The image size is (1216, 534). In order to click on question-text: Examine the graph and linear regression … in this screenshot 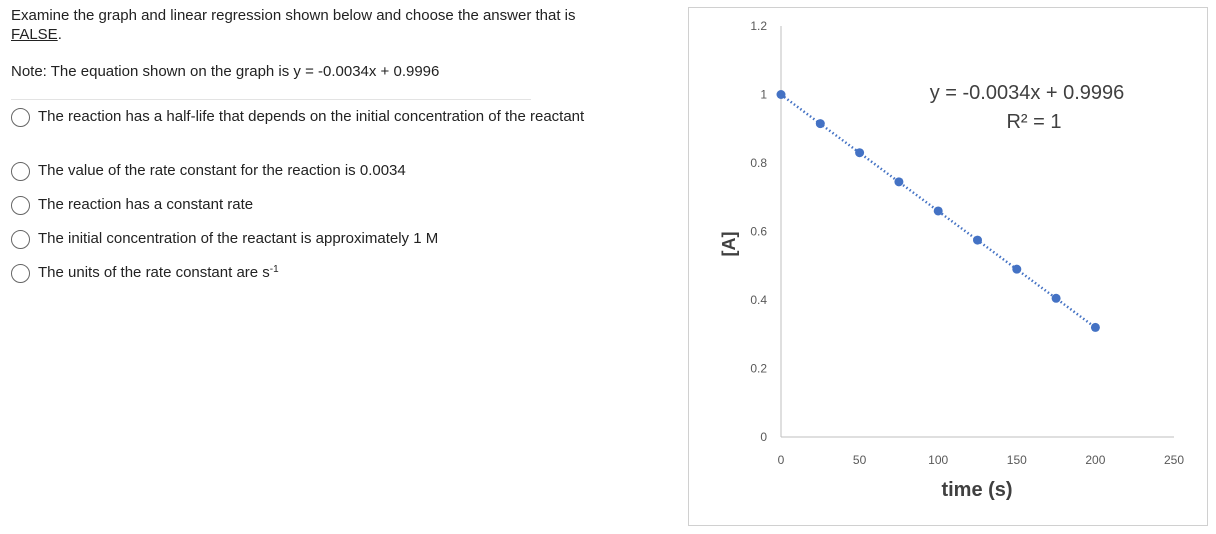, I will do `click(341, 25)`.